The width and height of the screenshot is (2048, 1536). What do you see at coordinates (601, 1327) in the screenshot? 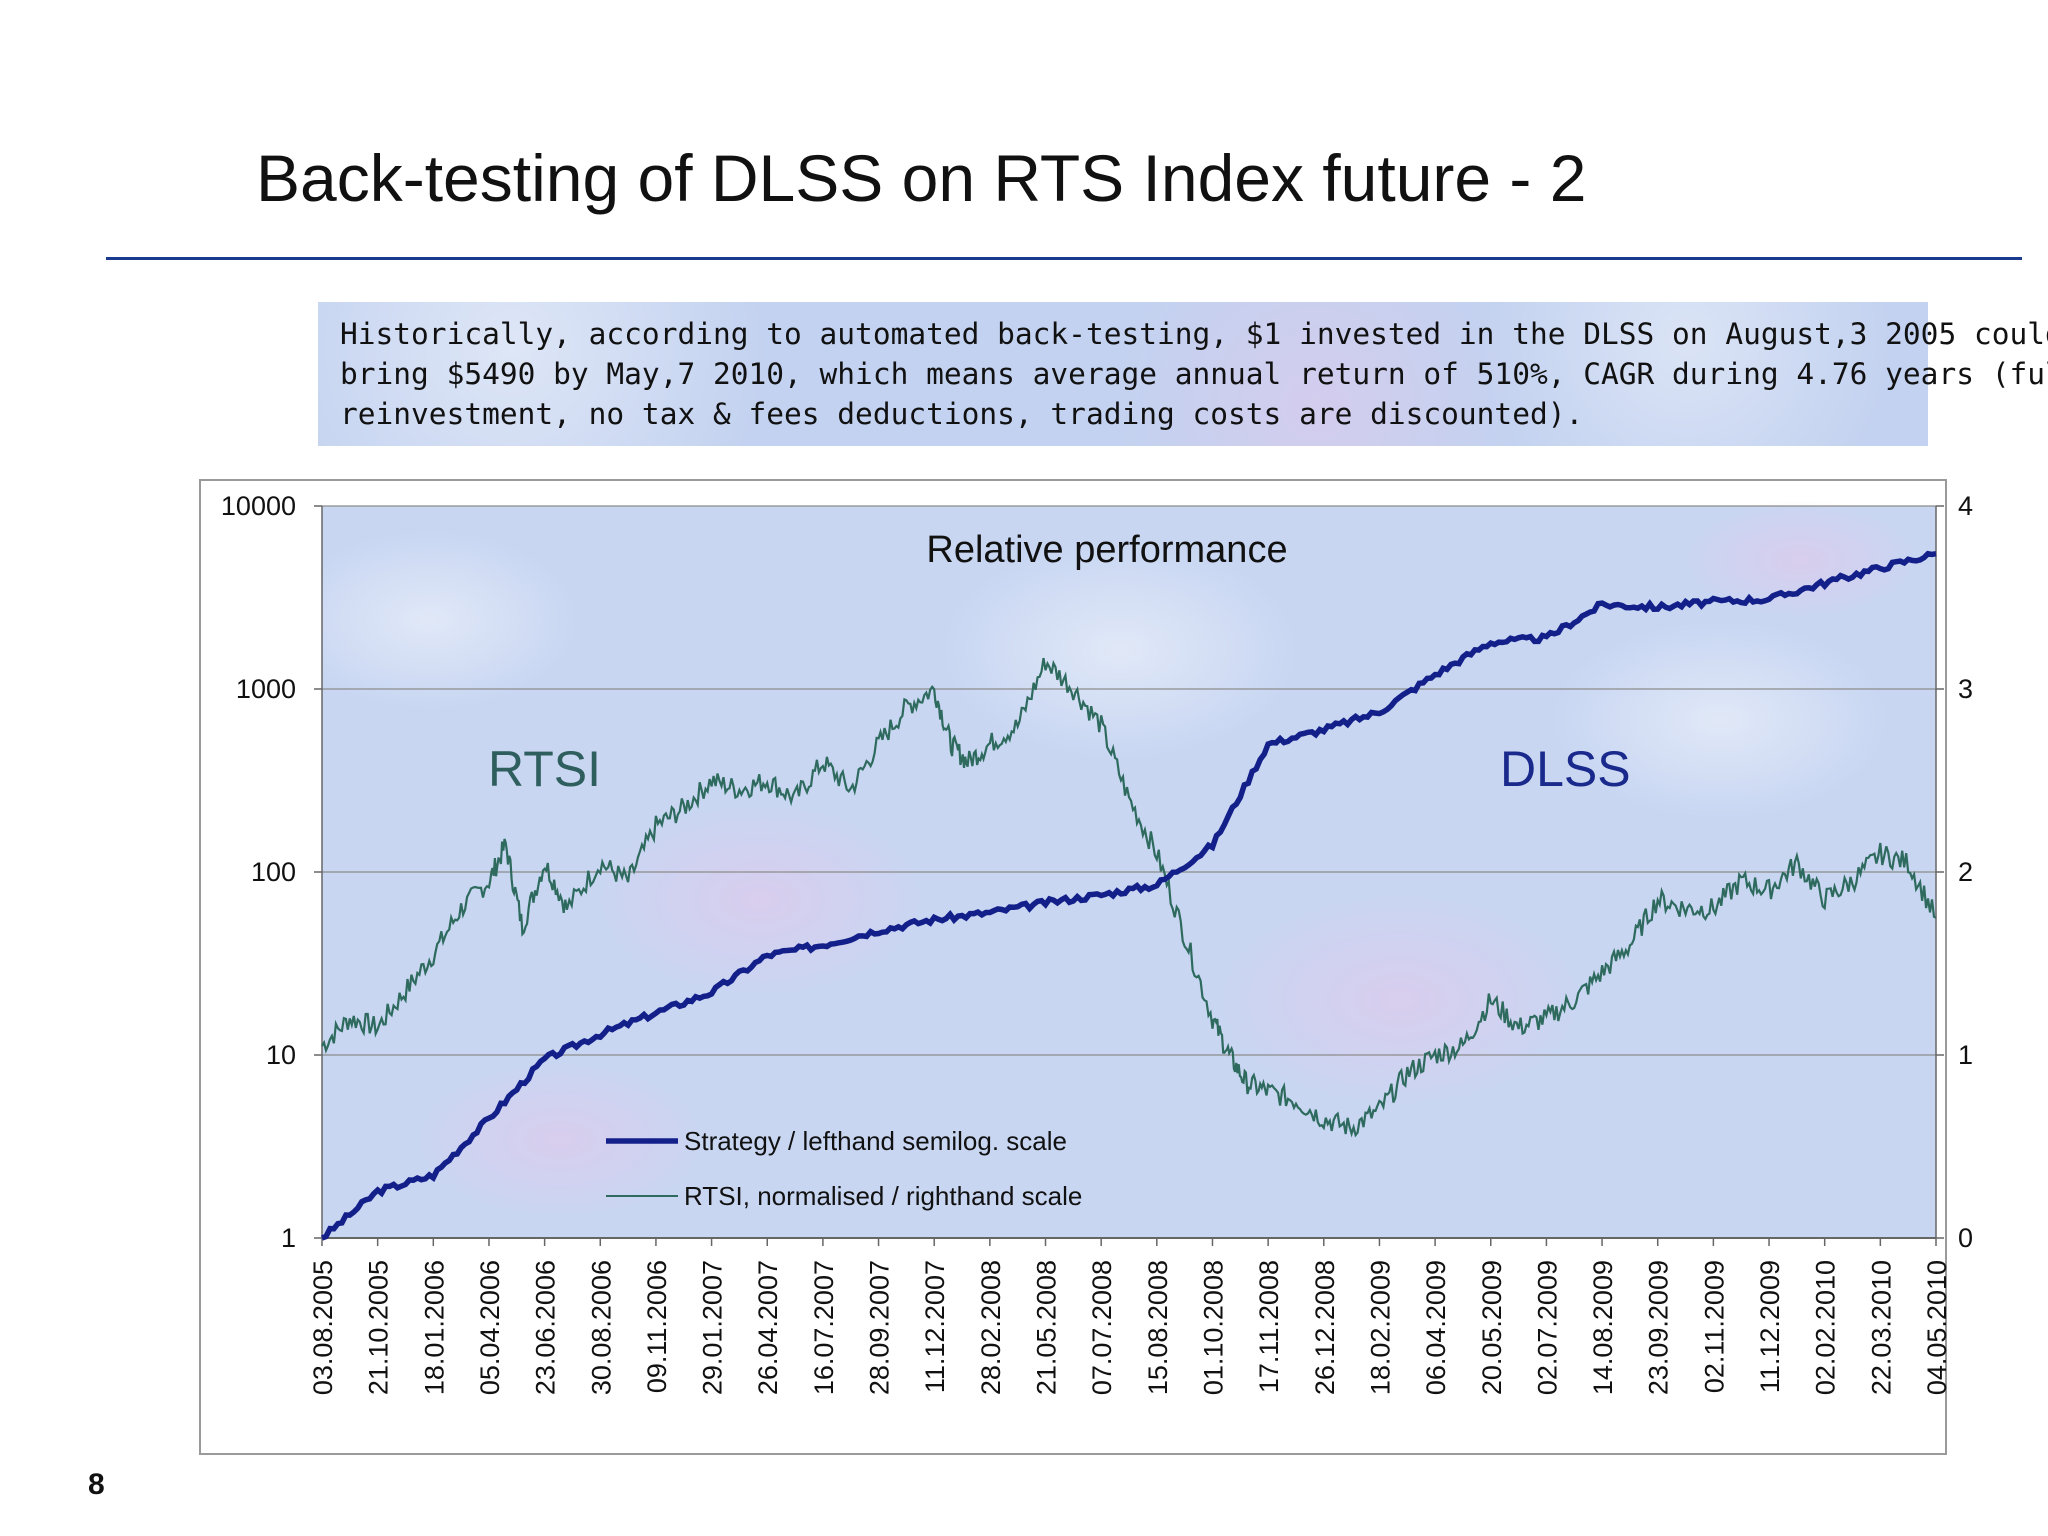
I see `x-tick-label: 30.08.2006` at bounding box center [601, 1327].